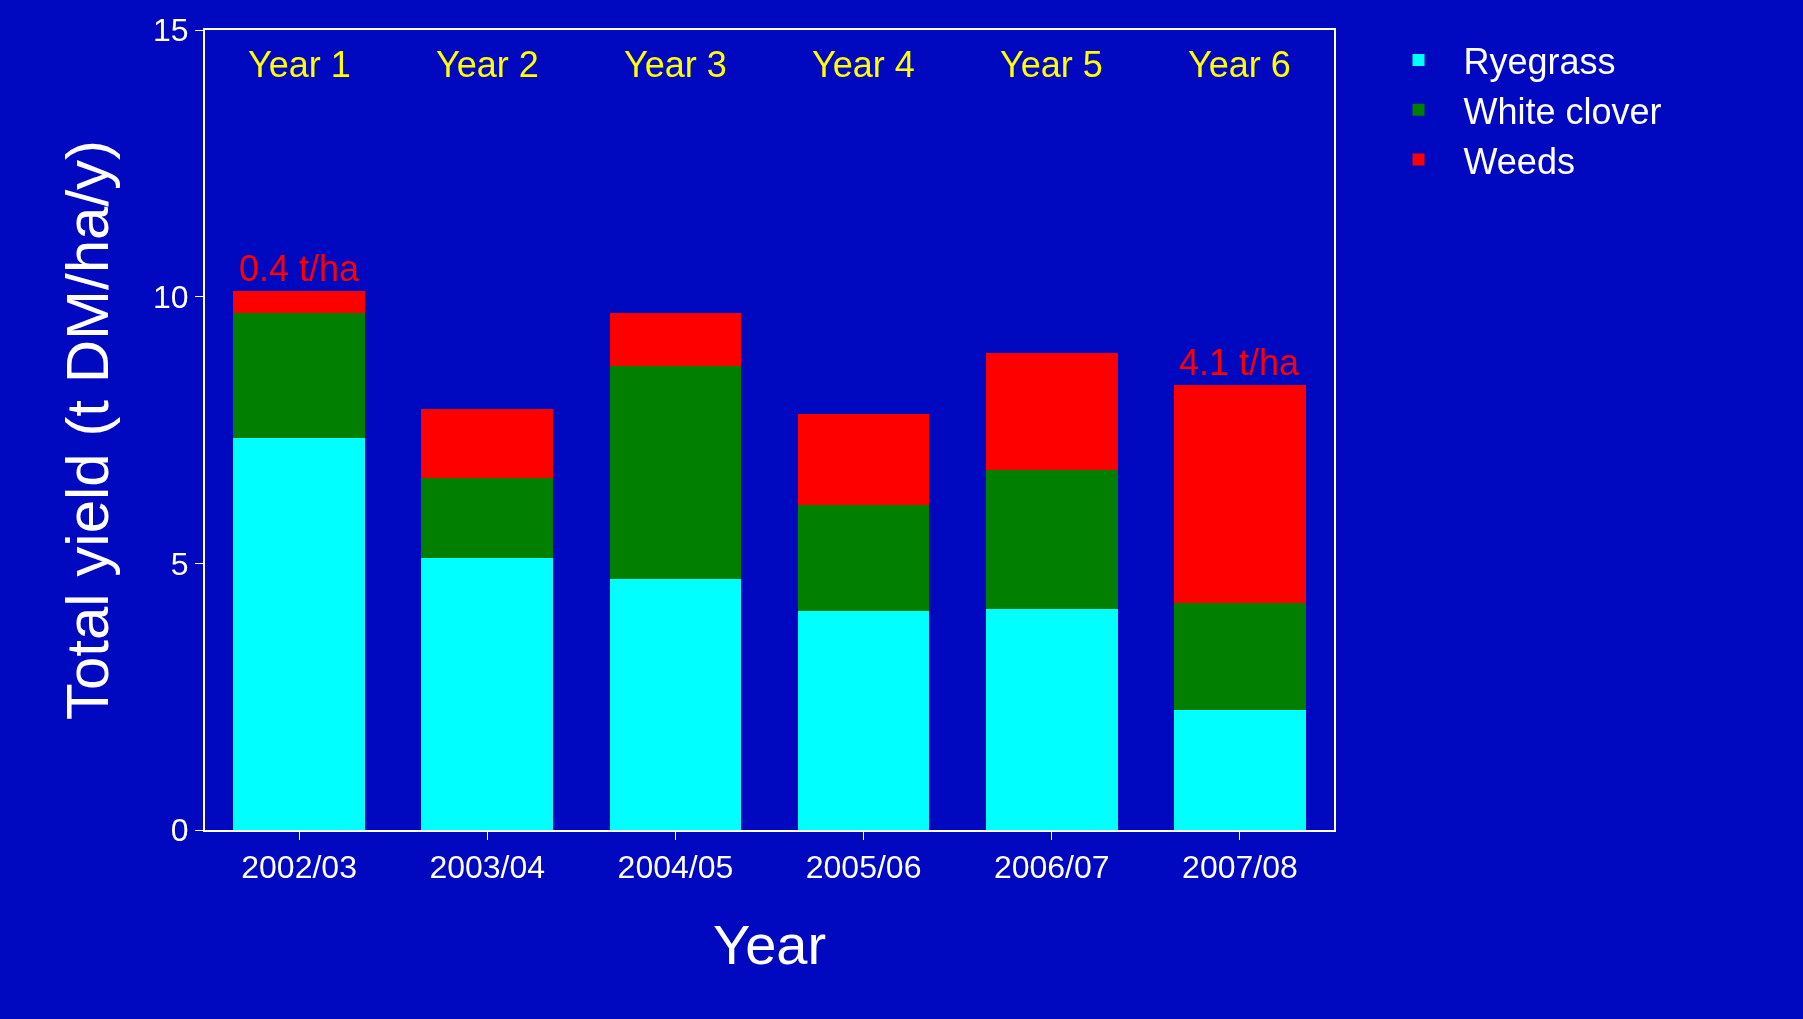  I want to click on x-tick-label: 2002/03, so click(299, 867).